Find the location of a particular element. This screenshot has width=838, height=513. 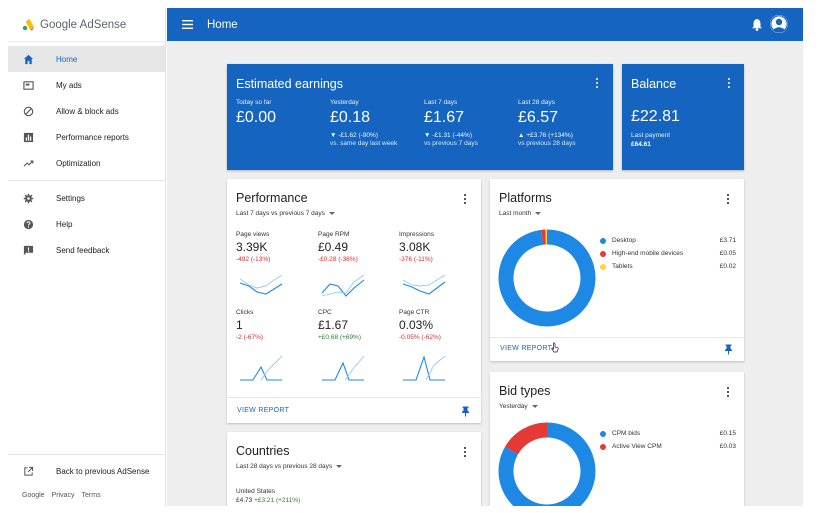

country-value: £4.73 is located at coordinates (244, 500).